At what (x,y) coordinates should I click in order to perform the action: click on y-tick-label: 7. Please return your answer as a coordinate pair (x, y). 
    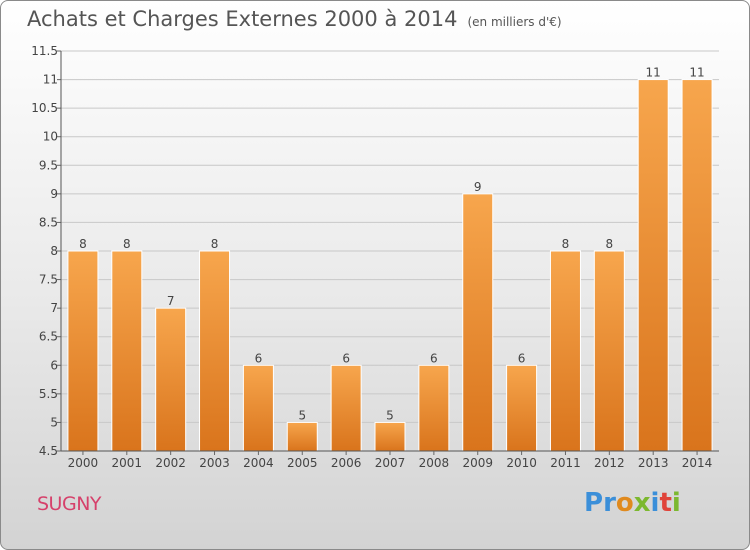
    Looking at the image, I should click on (54, 308).